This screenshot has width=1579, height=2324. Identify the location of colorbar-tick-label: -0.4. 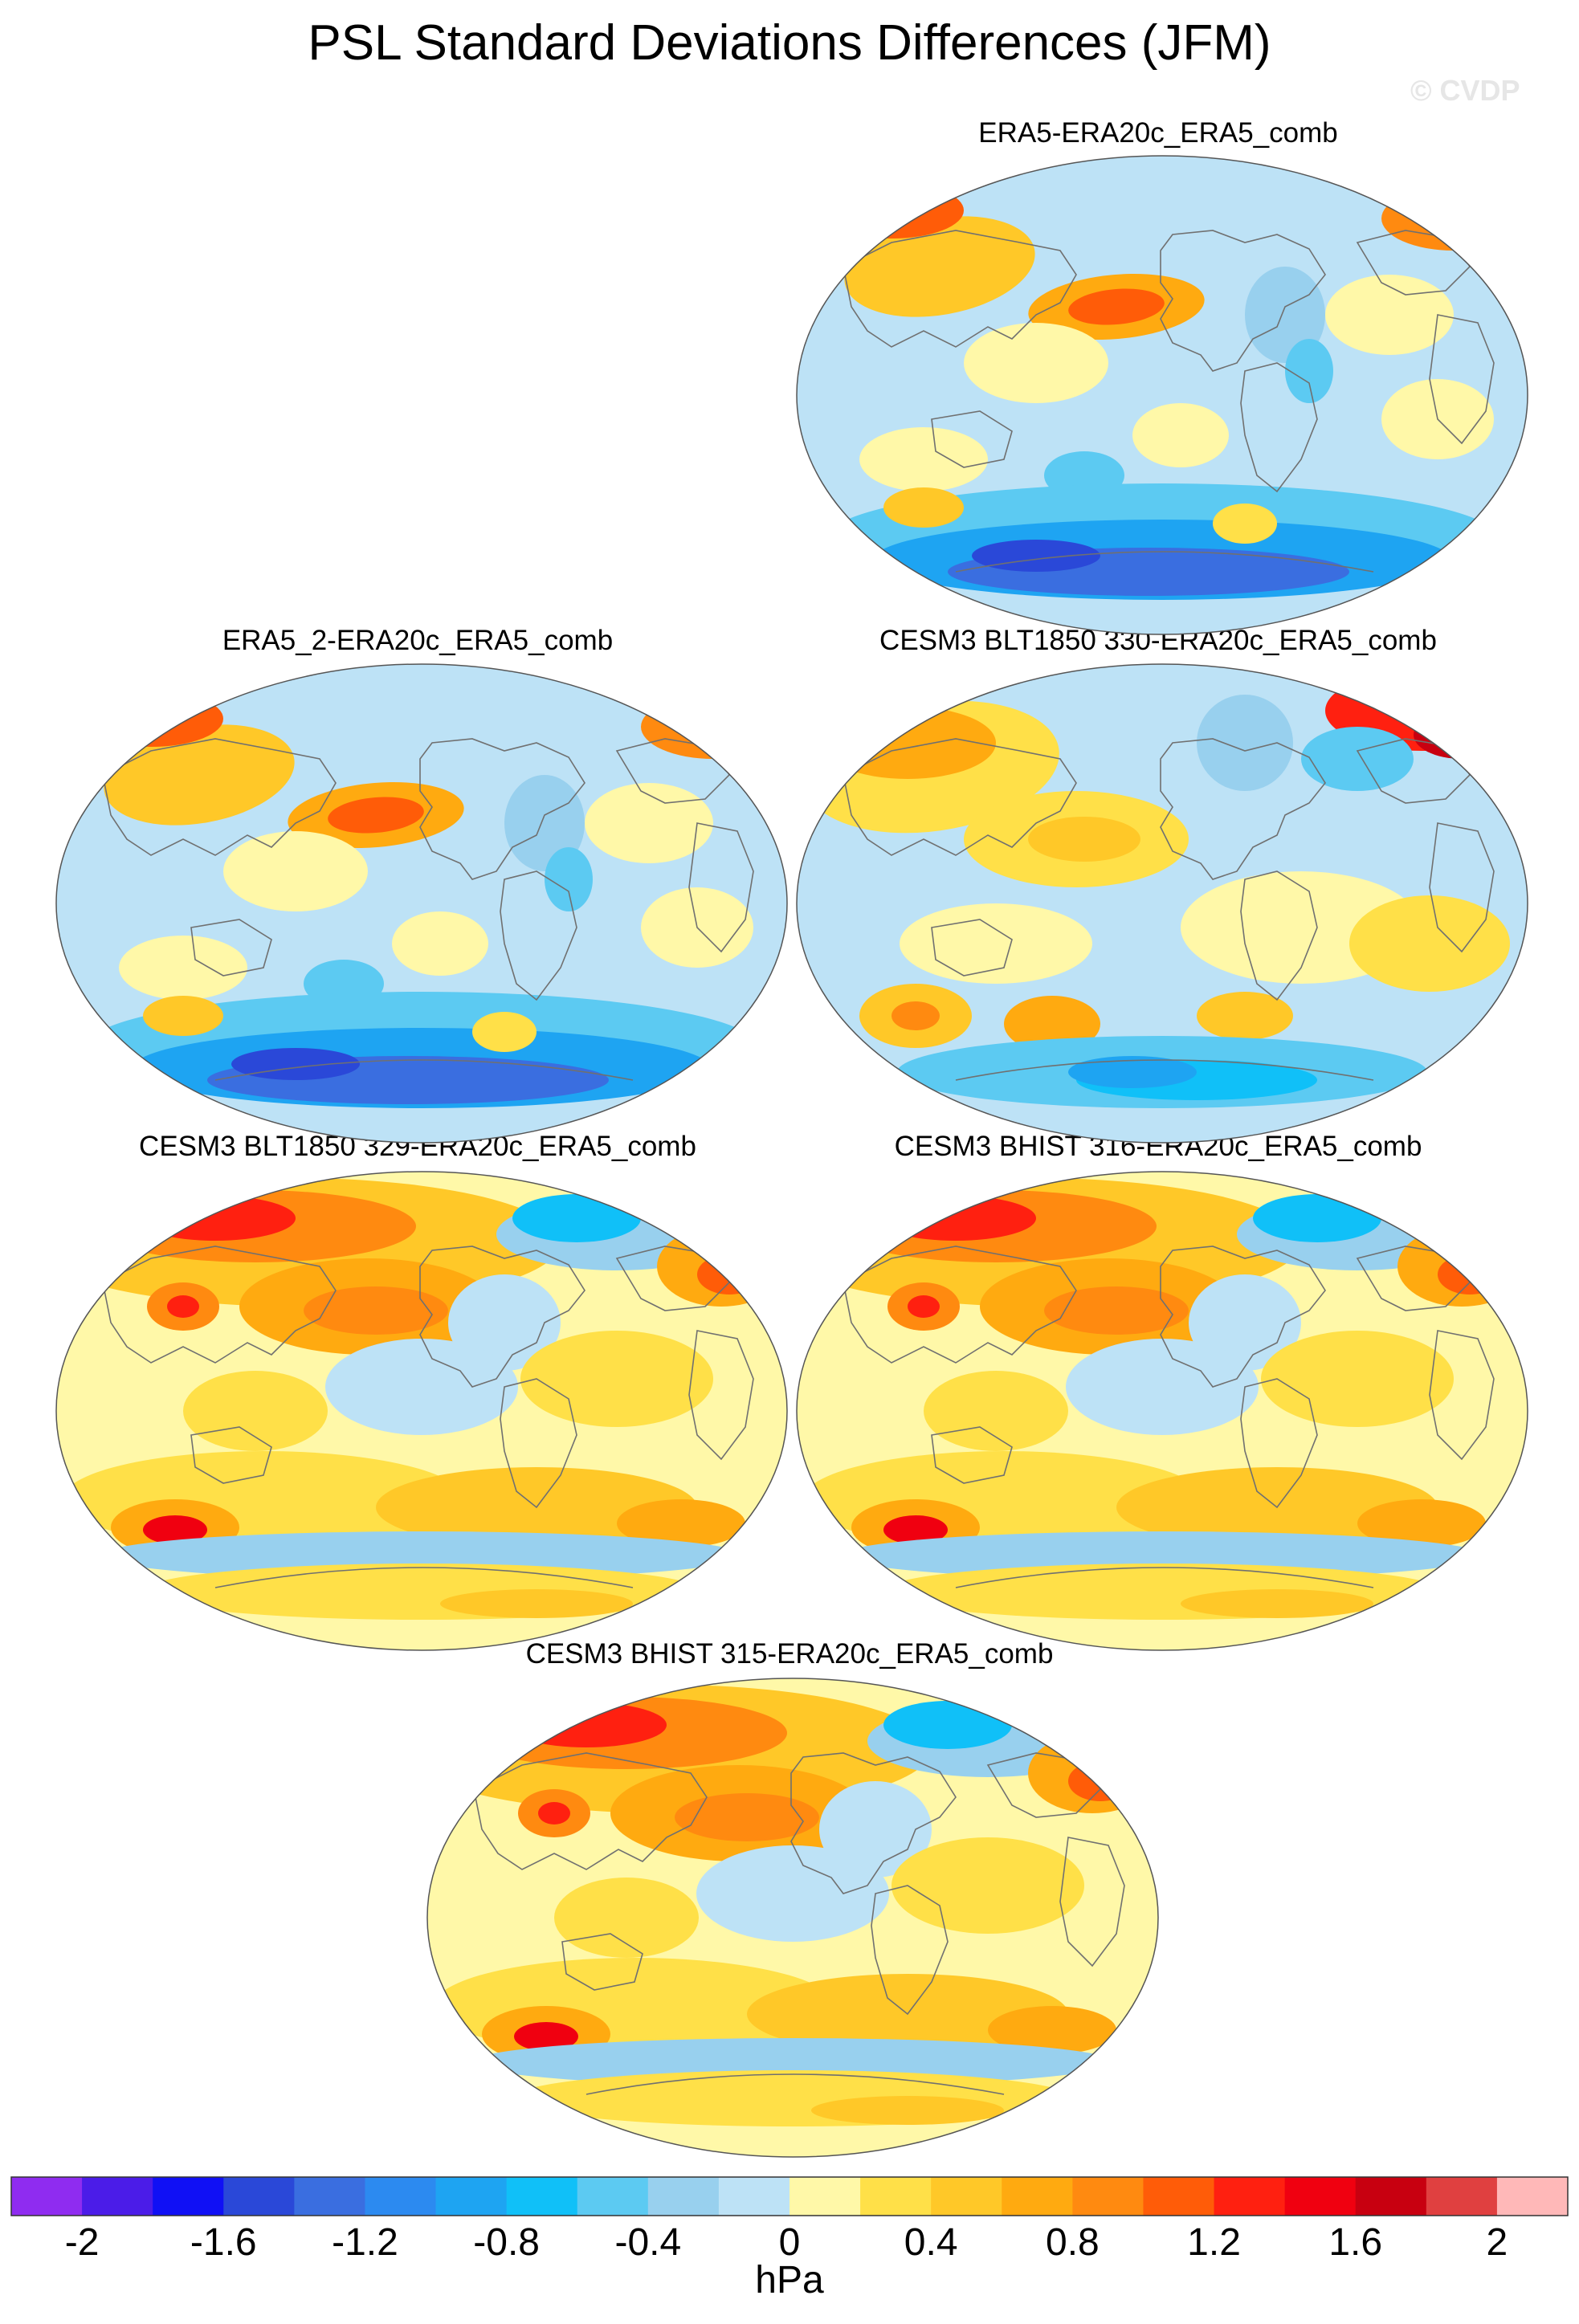
(648, 2243).